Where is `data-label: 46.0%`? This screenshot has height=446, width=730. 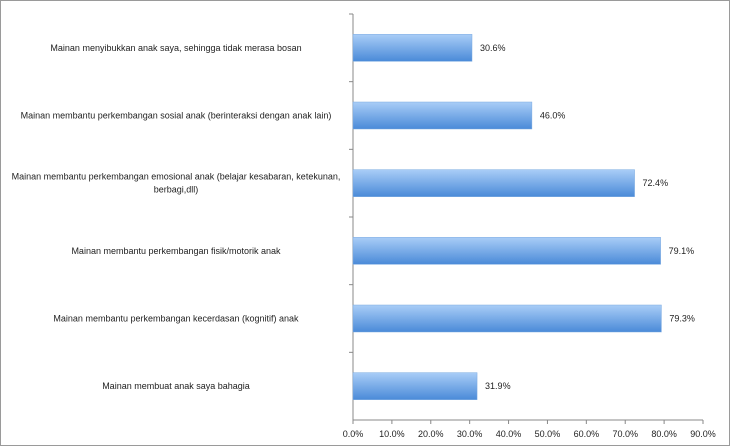 data-label: 46.0% is located at coordinates (553, 116).